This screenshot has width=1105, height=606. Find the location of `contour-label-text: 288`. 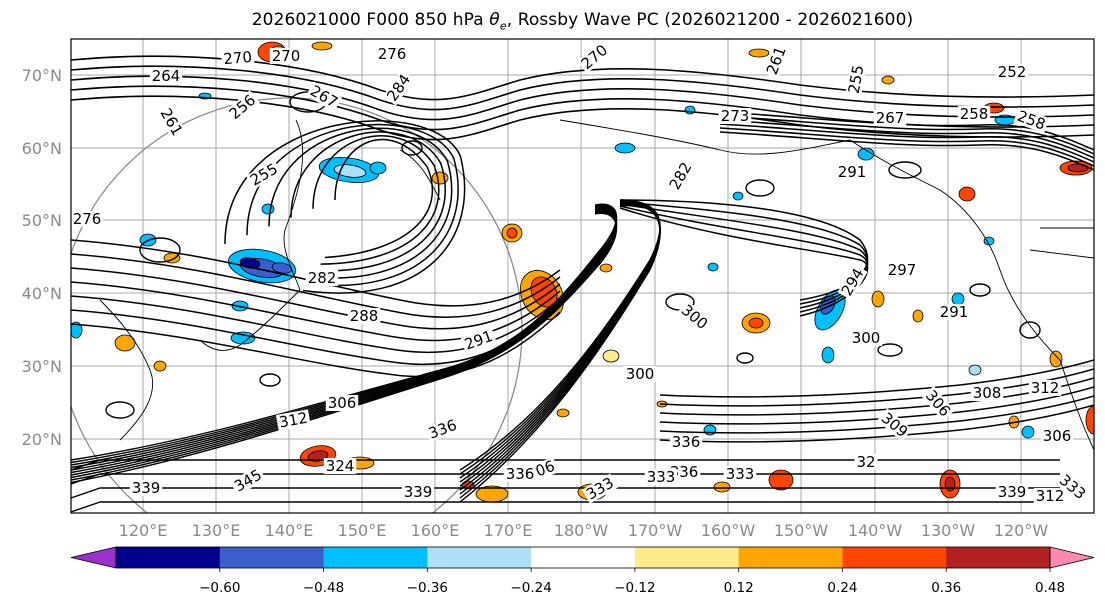

contour-label-text: 288 is located at coordinates (364, 316).